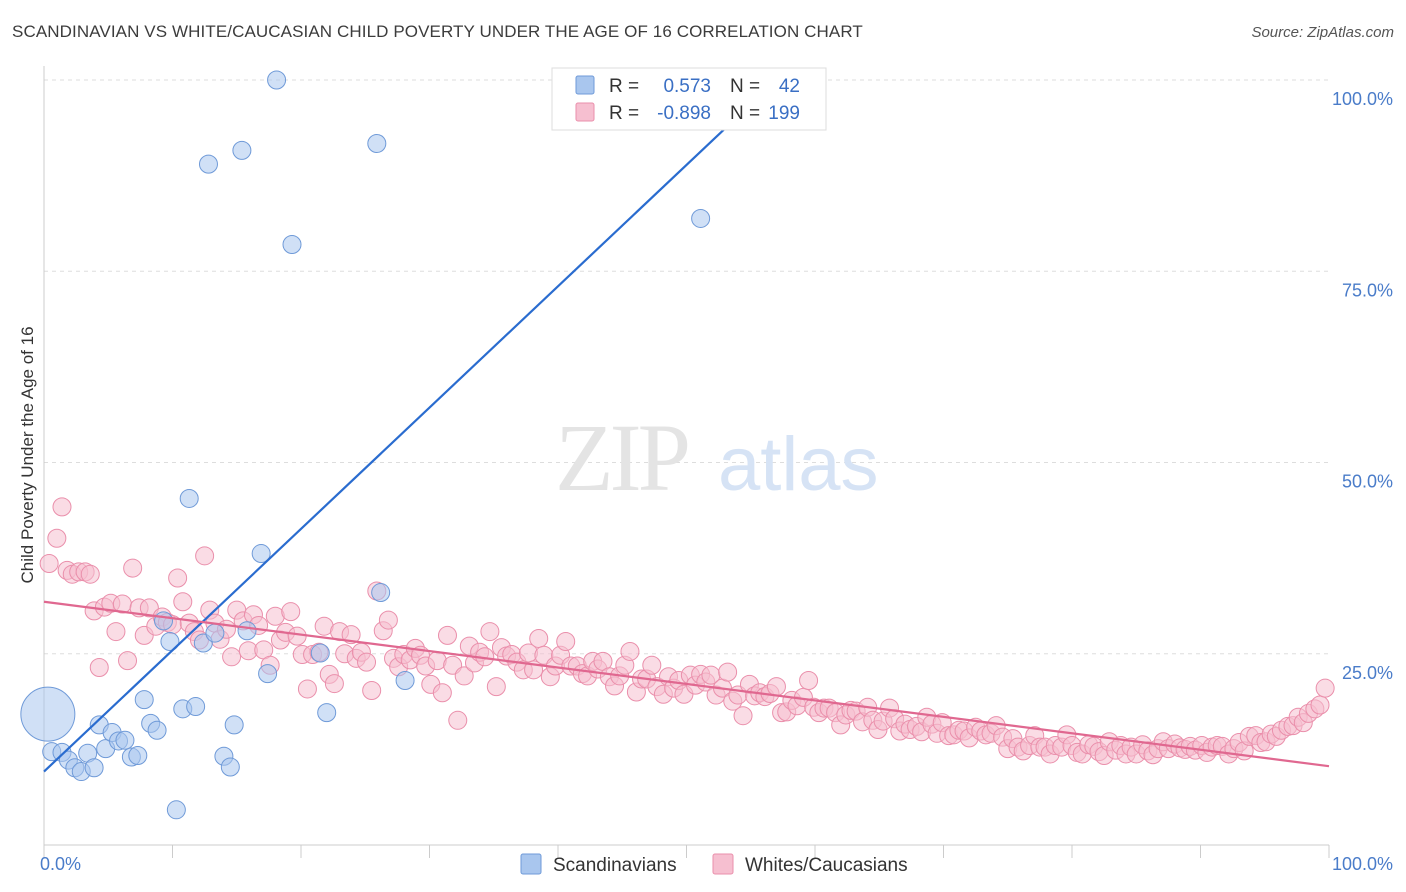 Image resolution: width=1406 pixels, height=892 pixels. What do you see at coordinates (27, 454) in the screenshot?
I see `y-axis-label: Child Poverty Under the Age of 16` at bounding box center [27, 454].